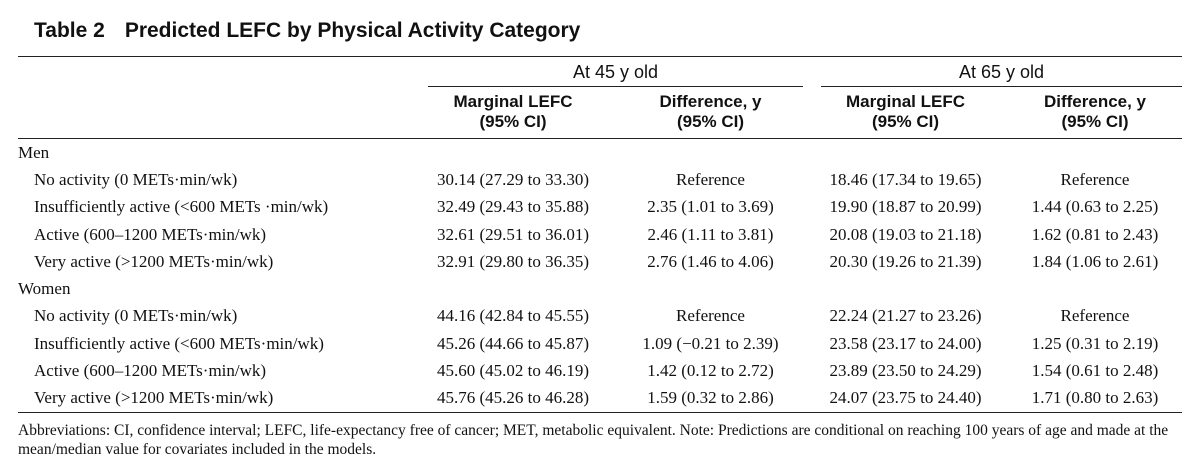 The width and height of the screenshot is (1200, 472). Describe the element at coordinates (1095, 343) in the screenshot. I see `cell-difference-65: 1.25 (0.31 to 2.19)` at that location.